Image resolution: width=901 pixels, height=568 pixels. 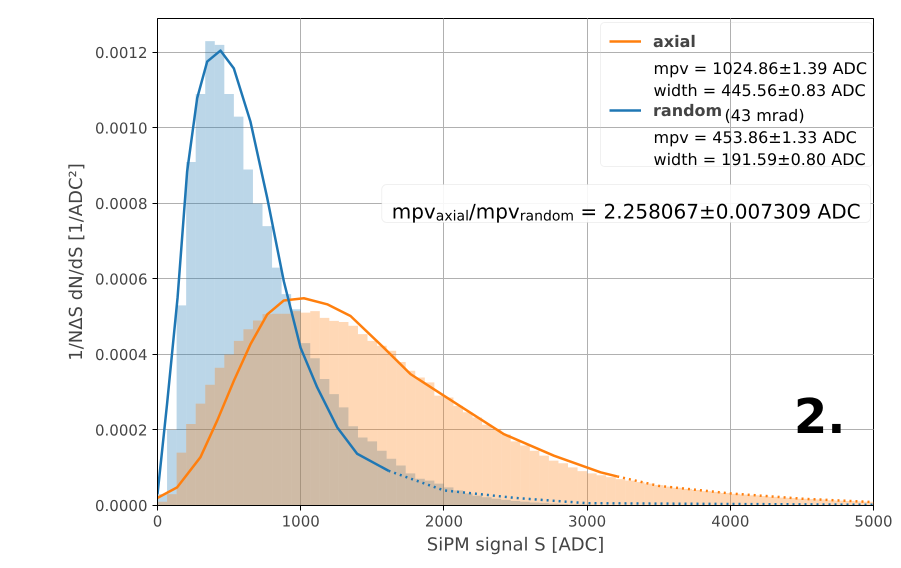 What do you see at coordinates (121, 430) in the screenshot?
I see `y-tick-label: 0.0002` at bounding box center [121, 430].